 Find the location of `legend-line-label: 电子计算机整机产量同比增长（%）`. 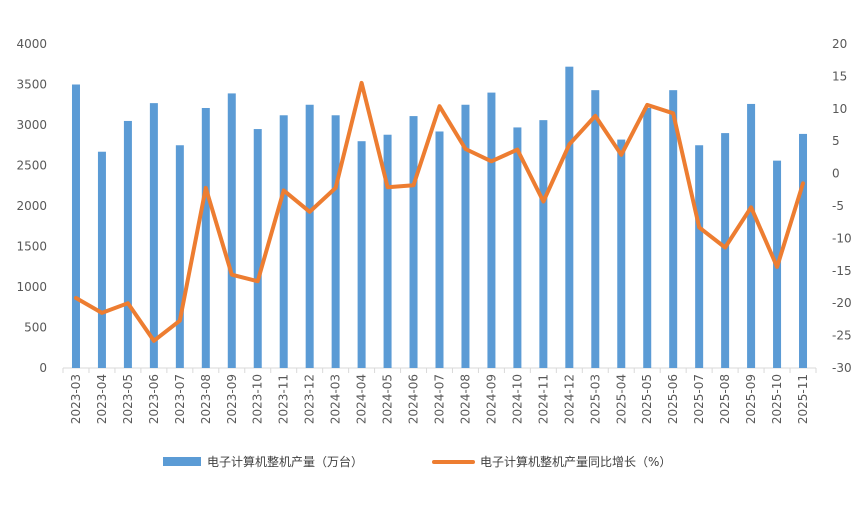

legend-line-label: 电子计算机整机产量同比增长（%） is located at coordinates (575, 461).